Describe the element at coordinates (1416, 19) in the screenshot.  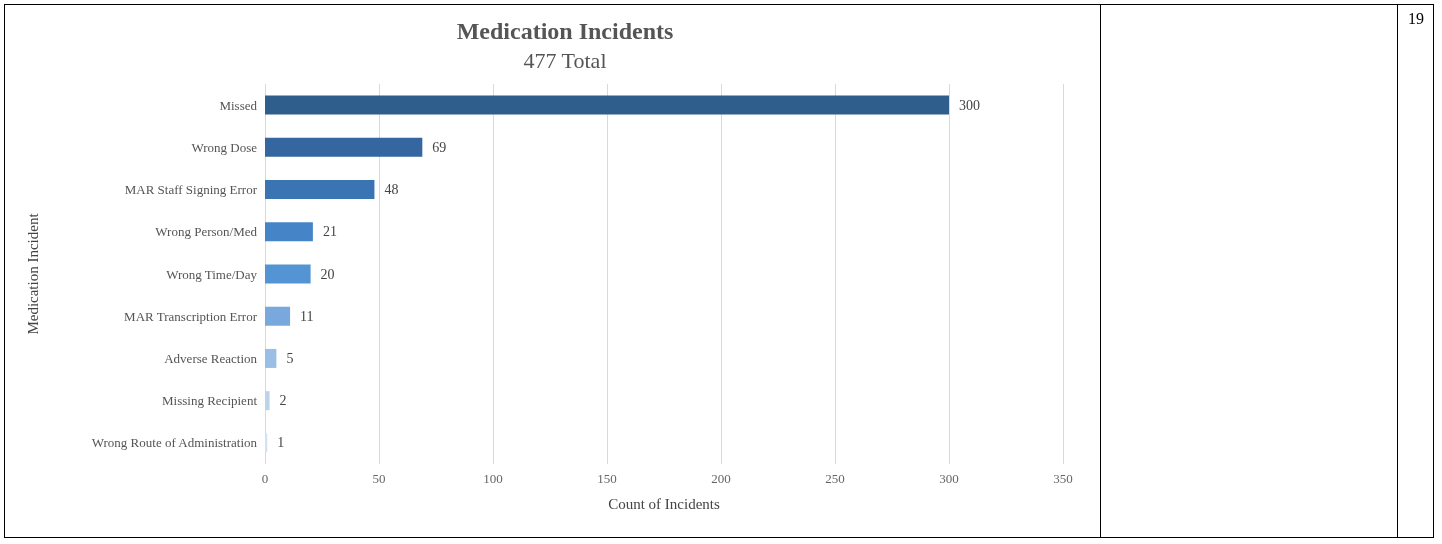
I see `text: 19` at that location.